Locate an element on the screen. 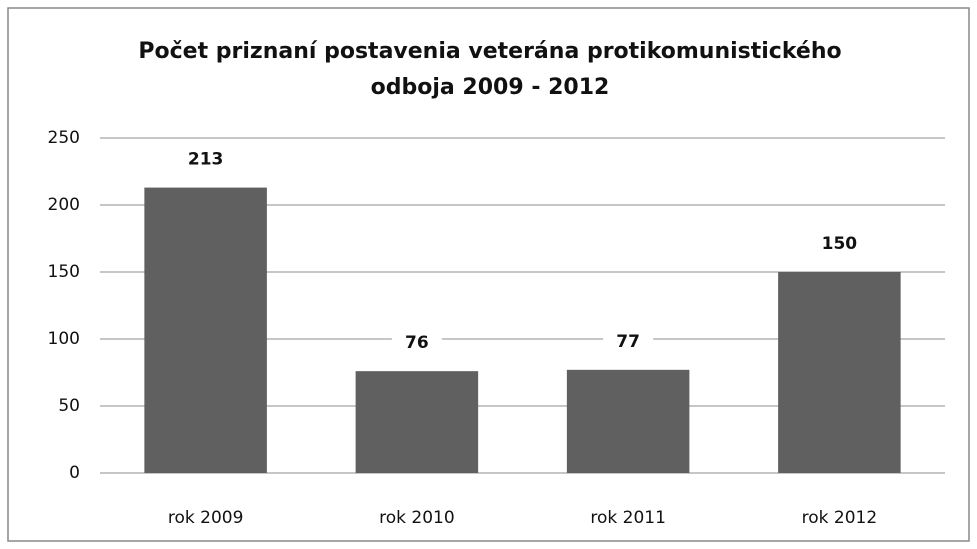 Image resolution: width=977 pixels, height=549 pixels. x-tick-label: rok 2009 is located at coordinates (206, 518).